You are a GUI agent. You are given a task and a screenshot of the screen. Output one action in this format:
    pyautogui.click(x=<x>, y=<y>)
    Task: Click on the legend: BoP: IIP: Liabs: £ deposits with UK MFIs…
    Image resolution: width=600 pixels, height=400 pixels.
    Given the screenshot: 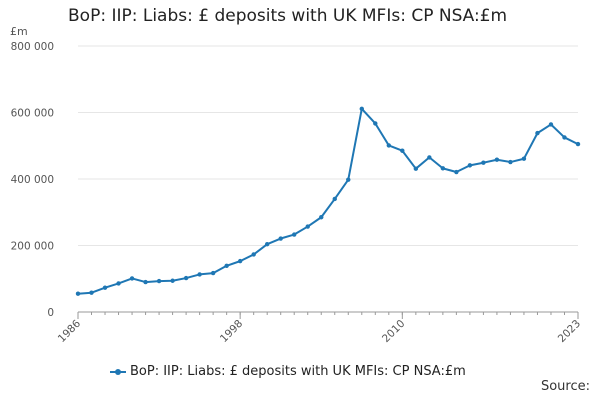 What is the action you would take?
    pyautogui.click(x=288, y=371)
    